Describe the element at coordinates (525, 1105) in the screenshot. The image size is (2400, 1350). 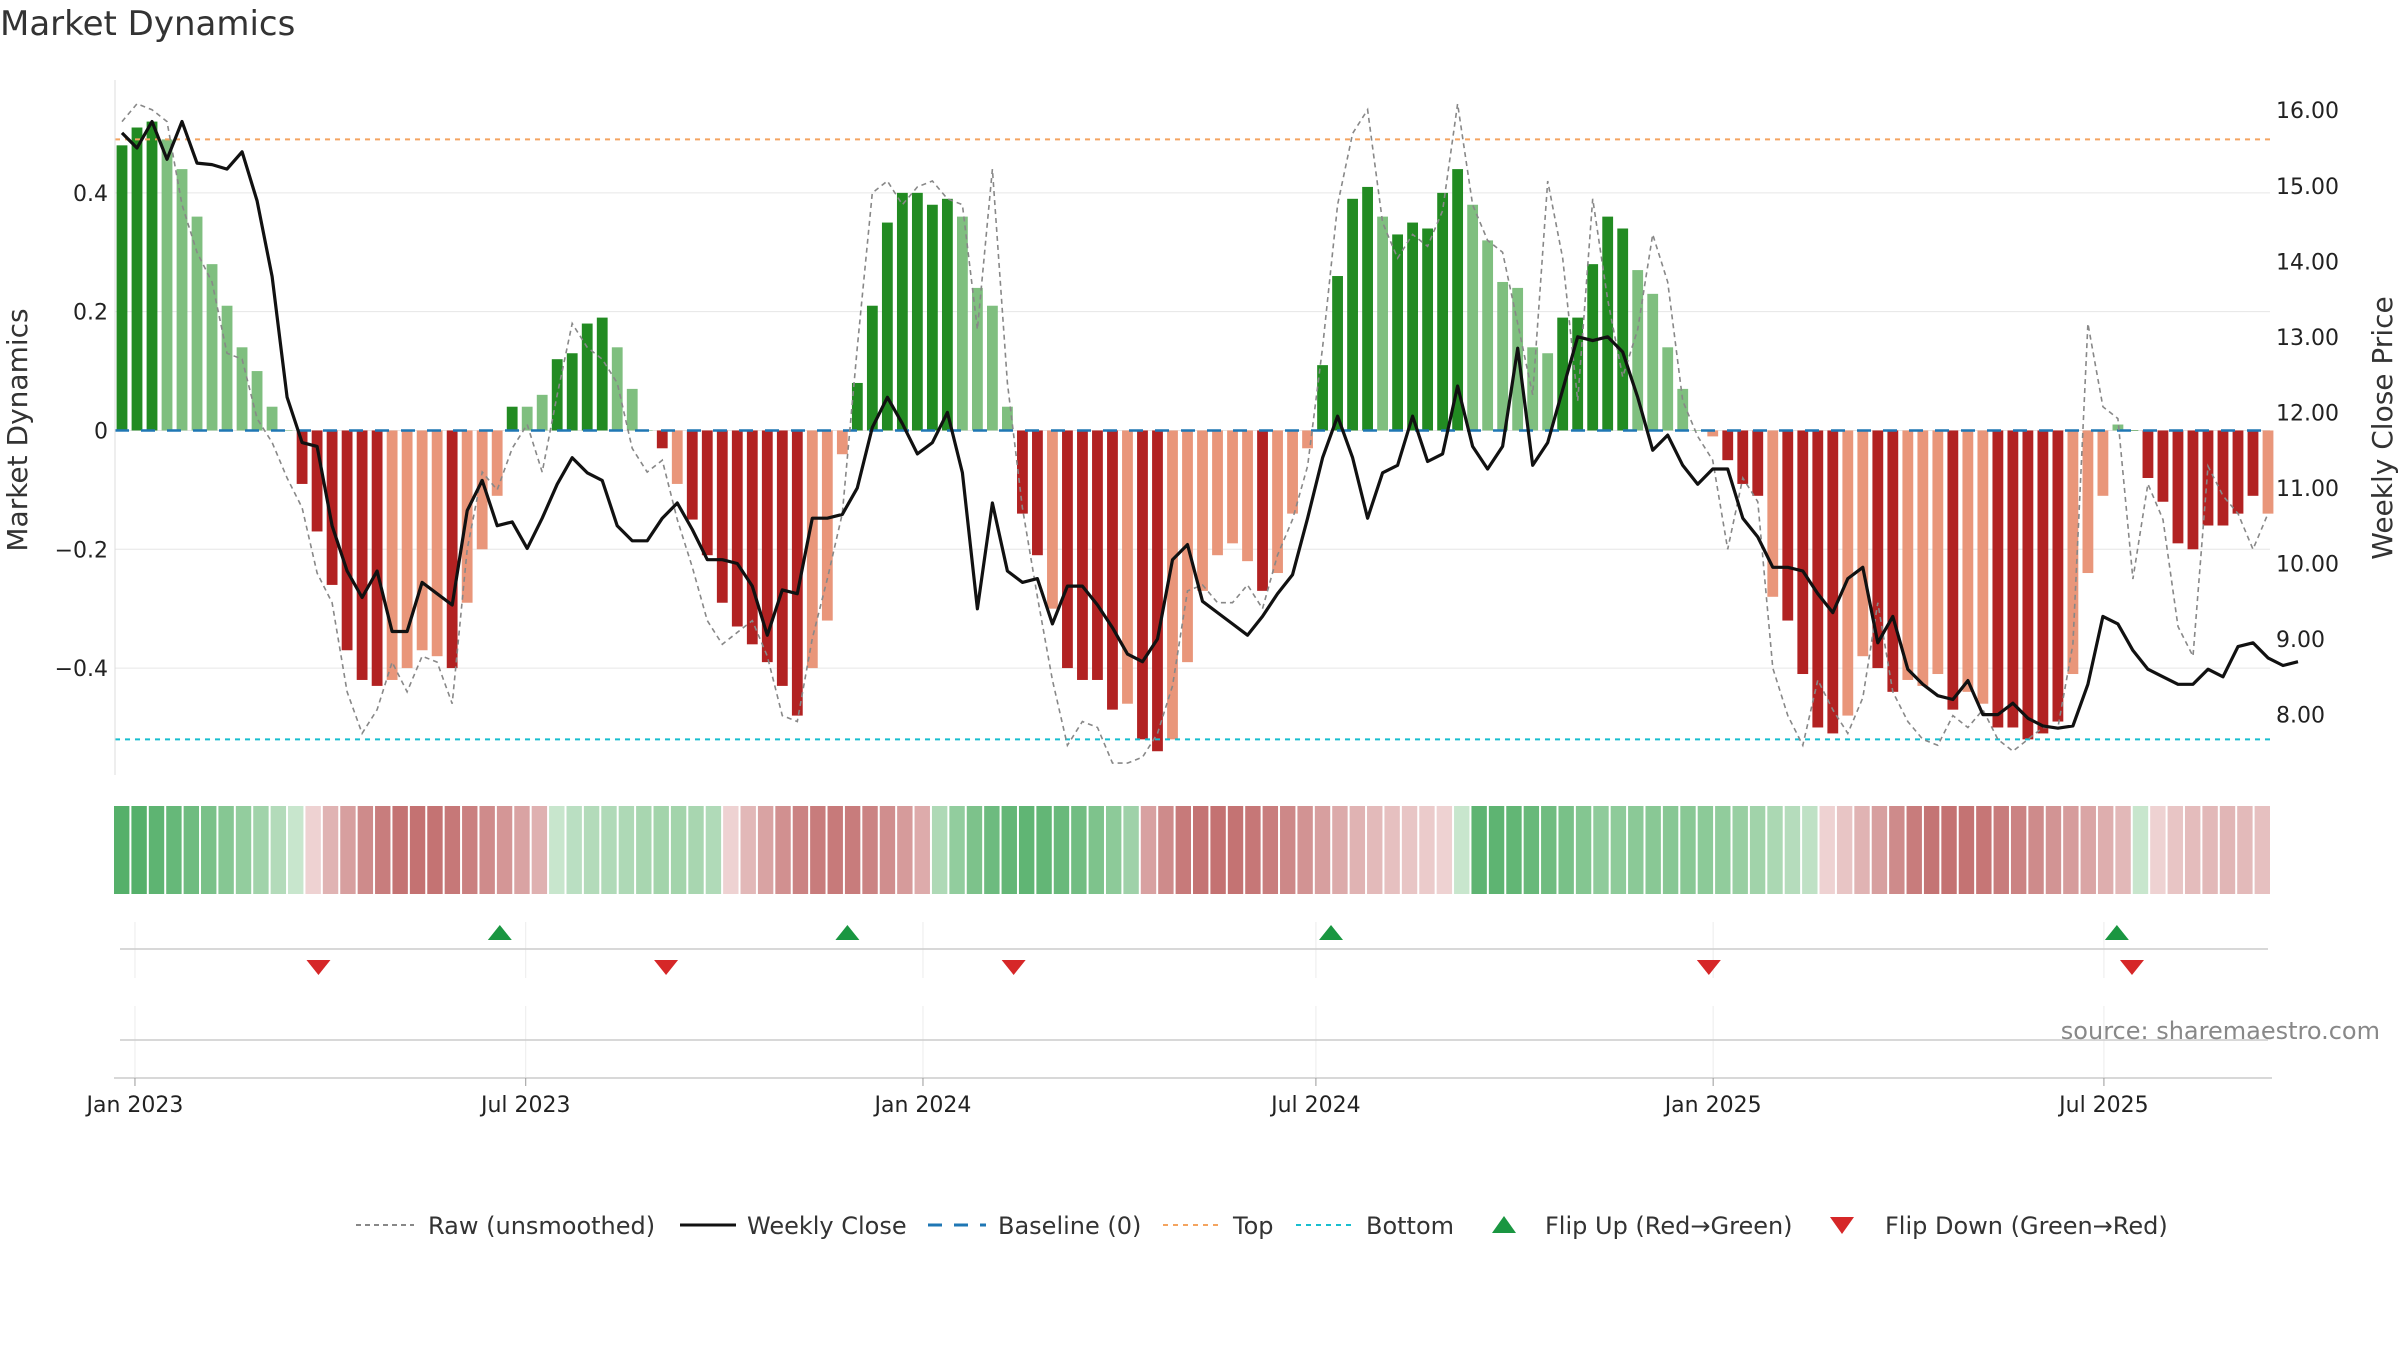
I see `x-tick-label: Jul 2023` at that location.